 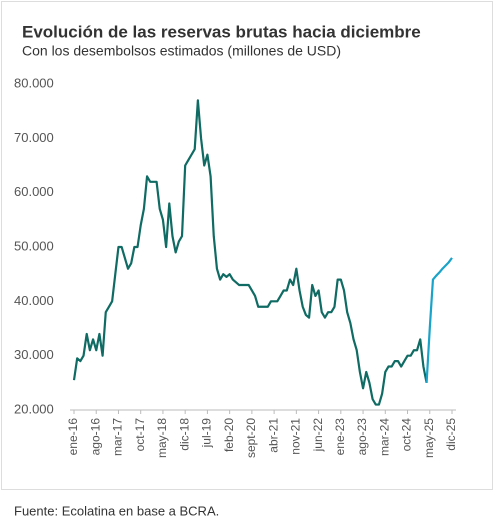 I want to click on y-tick-label: 60.000, so click(x=34, y=191).